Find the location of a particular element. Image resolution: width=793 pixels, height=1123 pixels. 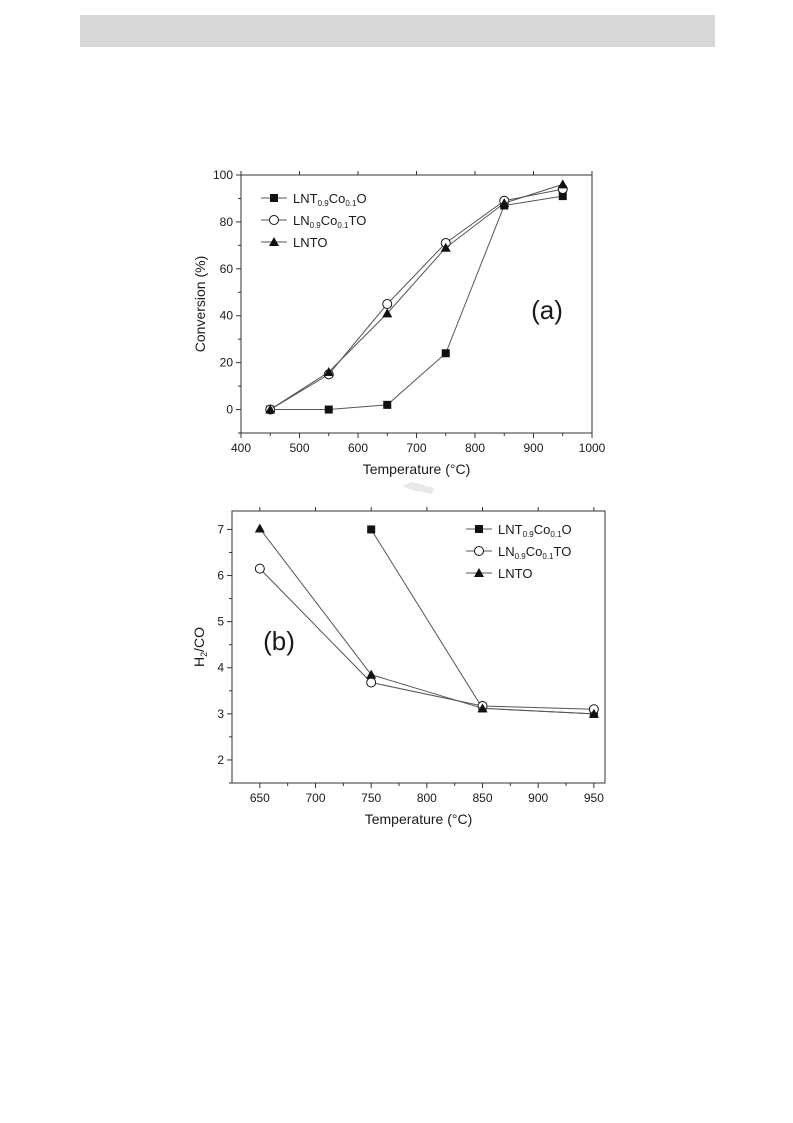

charta-x-tick-label: 400 is located at coordinates (241, 448).